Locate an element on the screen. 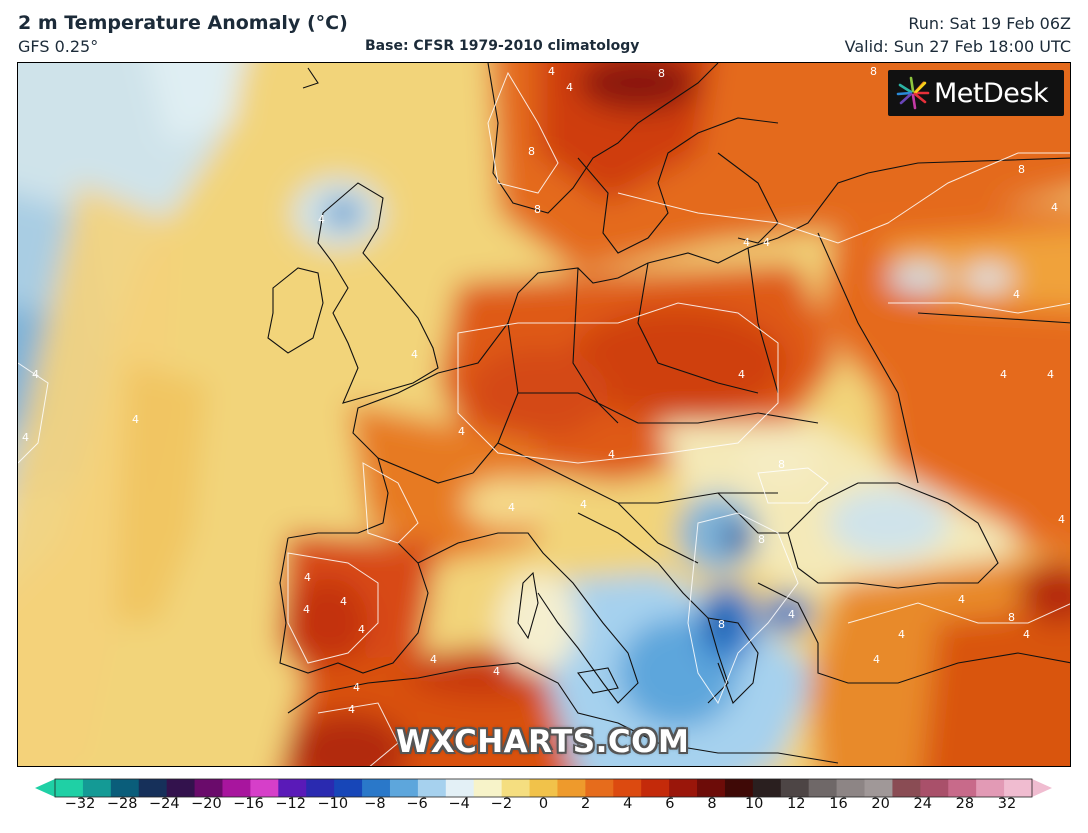  model-label: GFS 0.25° is located at coordinates (58, 46).